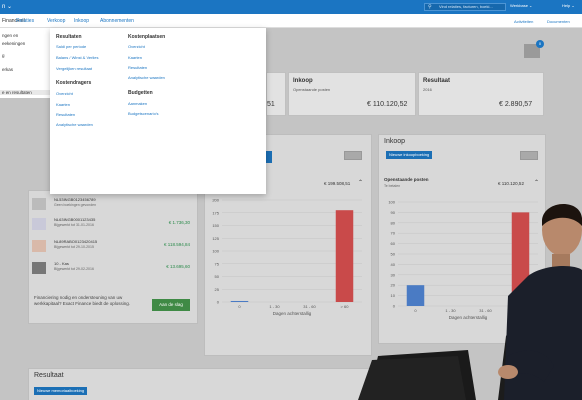  I want to click on search-icon: ⚲, so click(430, 7).